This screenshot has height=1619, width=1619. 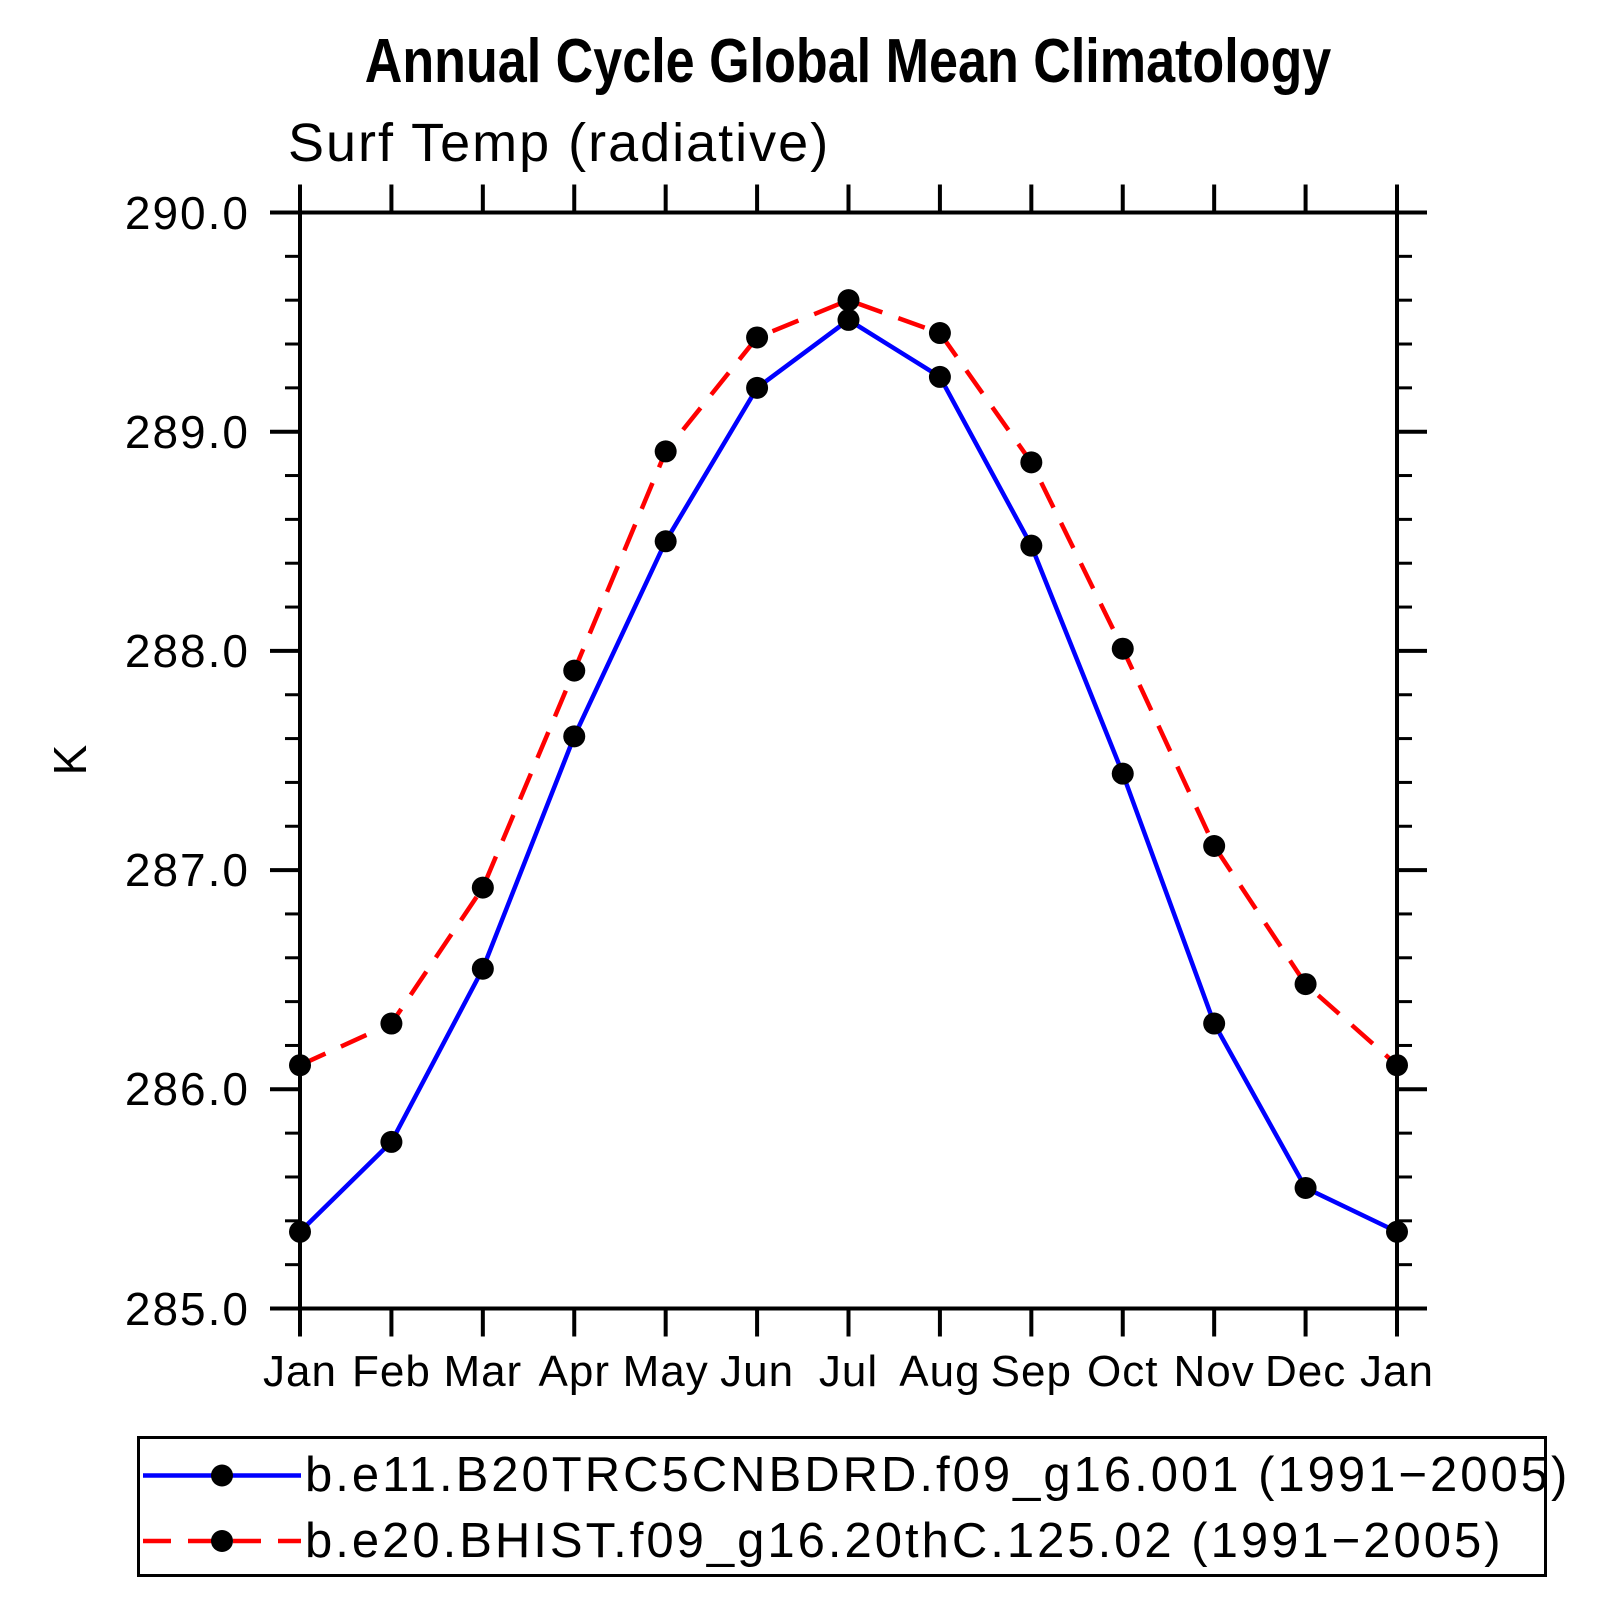 What do you see at coordinates (187, 212) in the screenshot?
I see `y-tick-label: 290.0` at bounding box center [187, 212].